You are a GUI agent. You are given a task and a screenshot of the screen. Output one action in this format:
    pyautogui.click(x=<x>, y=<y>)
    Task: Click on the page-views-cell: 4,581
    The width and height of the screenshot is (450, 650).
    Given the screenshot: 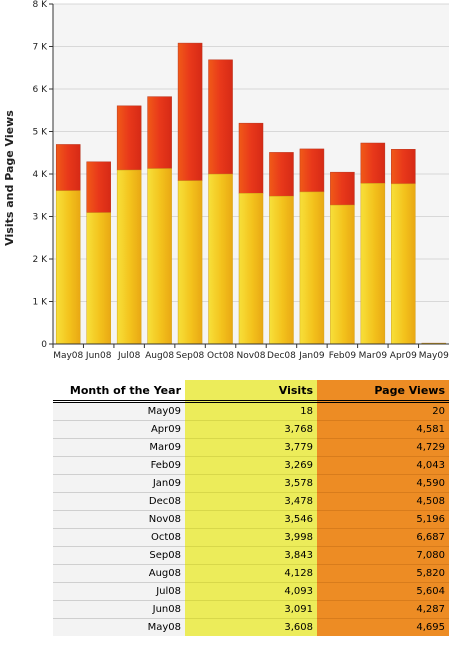 What is the action you would take?
    pyautogui.click(x=383, y=429)
    